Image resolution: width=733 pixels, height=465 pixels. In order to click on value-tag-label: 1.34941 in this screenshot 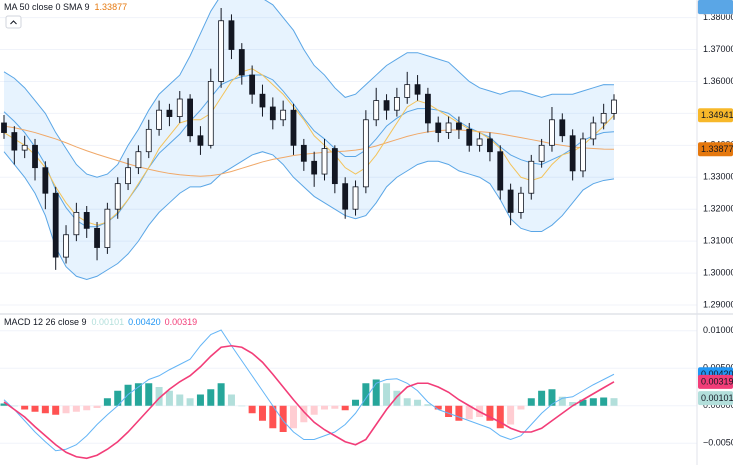, I will do `click(717, 115)`.